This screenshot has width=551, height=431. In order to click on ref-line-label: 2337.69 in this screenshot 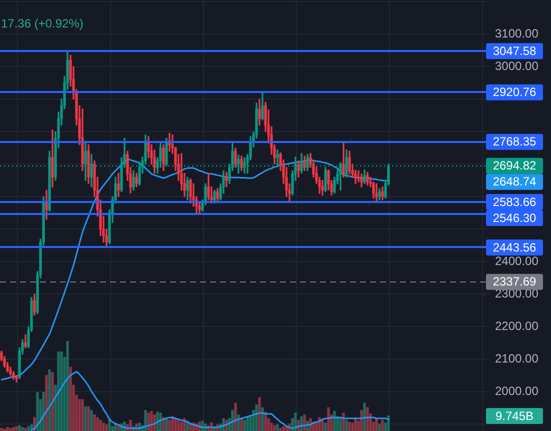, I will do `click(514, 281)`.